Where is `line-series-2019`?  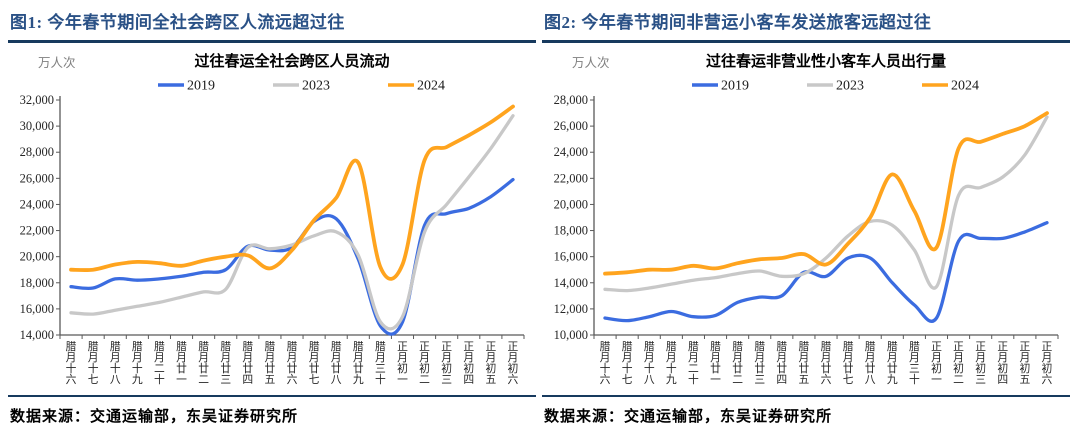
line-series-2019 is located at coordinates (826, 272).